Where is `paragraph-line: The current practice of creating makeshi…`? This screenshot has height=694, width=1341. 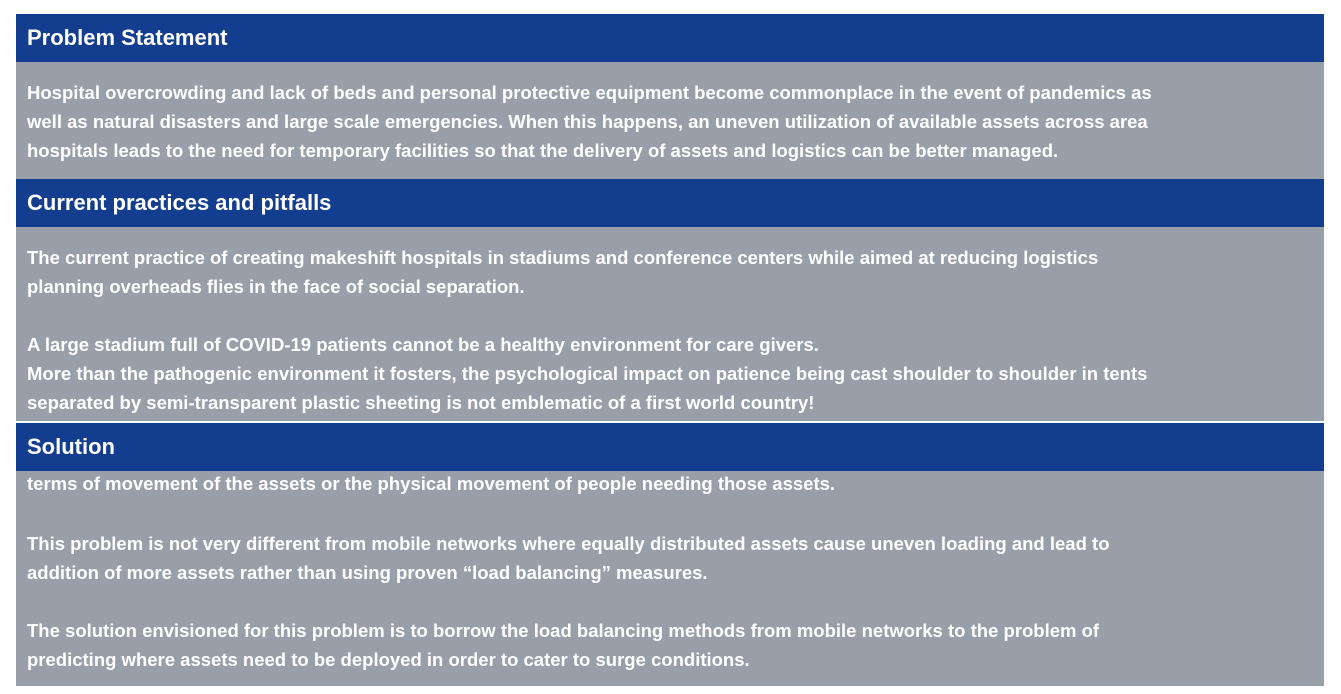
paragraph-line: The current practice of creating makeshi… is located at coordinates (563, 257).